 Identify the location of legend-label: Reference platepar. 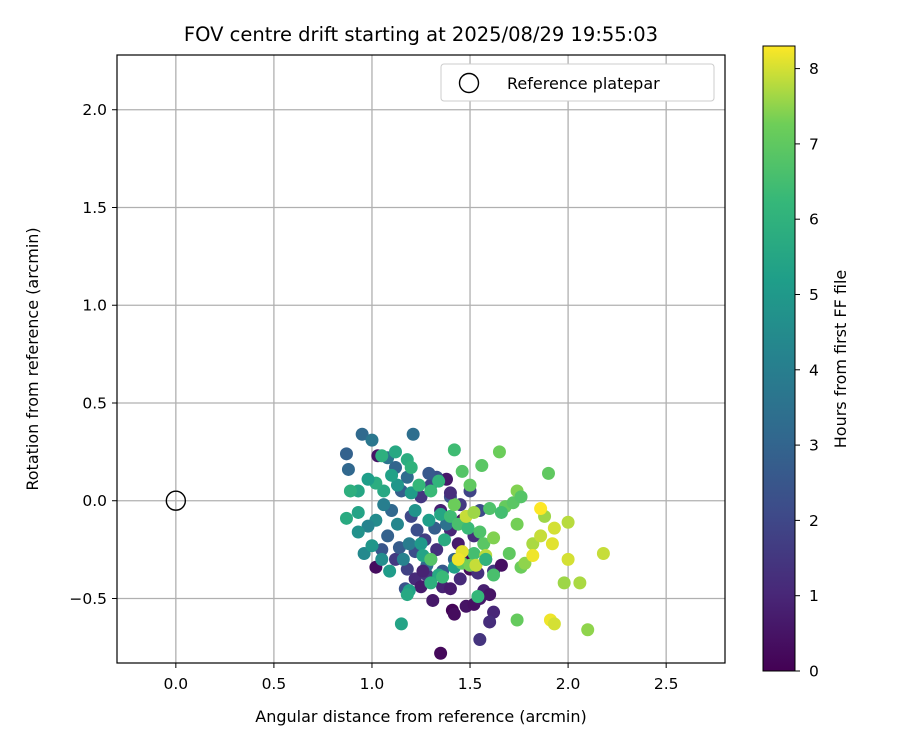
(583, 83).